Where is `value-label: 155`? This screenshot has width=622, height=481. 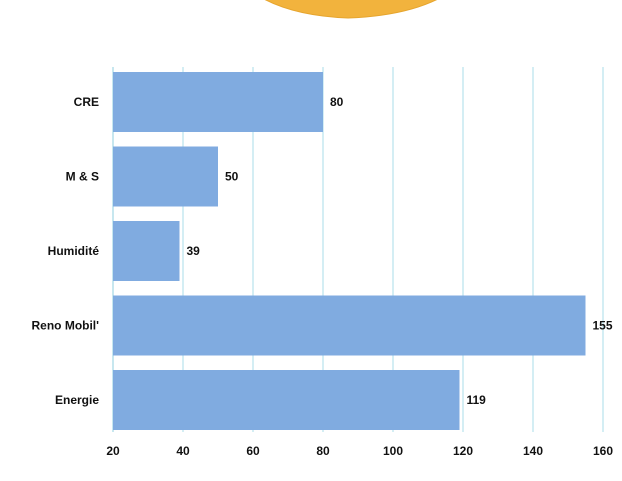 value-label: 155 is located at coordinates (603, 326).